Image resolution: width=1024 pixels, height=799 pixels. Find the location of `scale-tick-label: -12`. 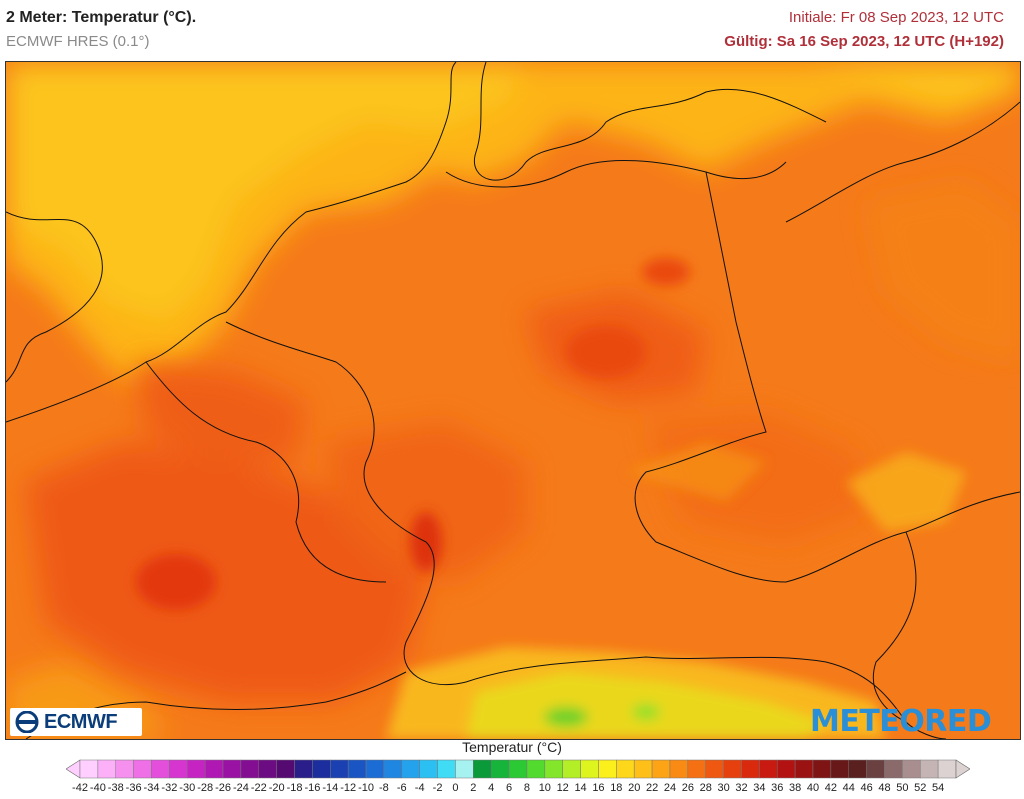

scale-tick-label: -12 is located at coordinates (348, 788).